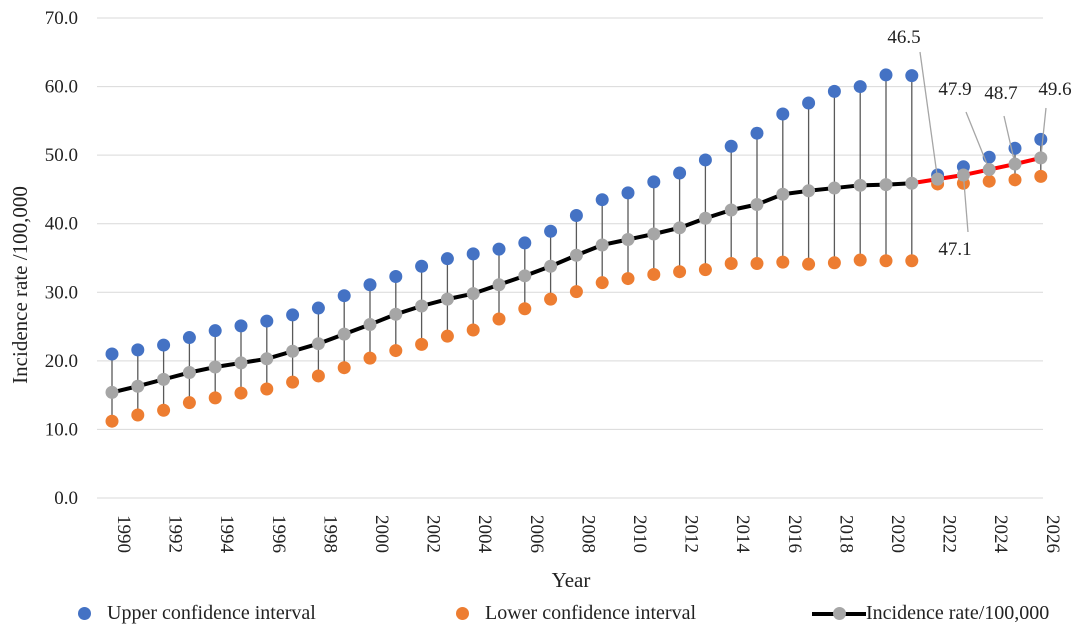 Image resolution: width=1080 pixels, height=638 pixels. I want to click on x-tick-label: 2022, so click(949, 534).